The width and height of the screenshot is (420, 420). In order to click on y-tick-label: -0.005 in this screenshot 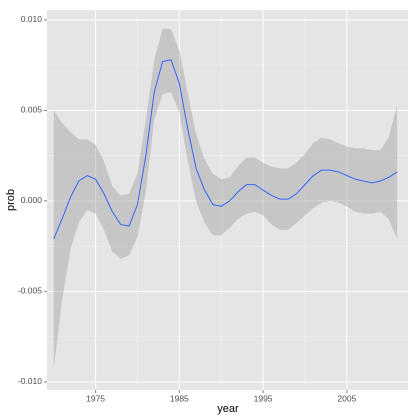, I will do `click(30, 291)`.